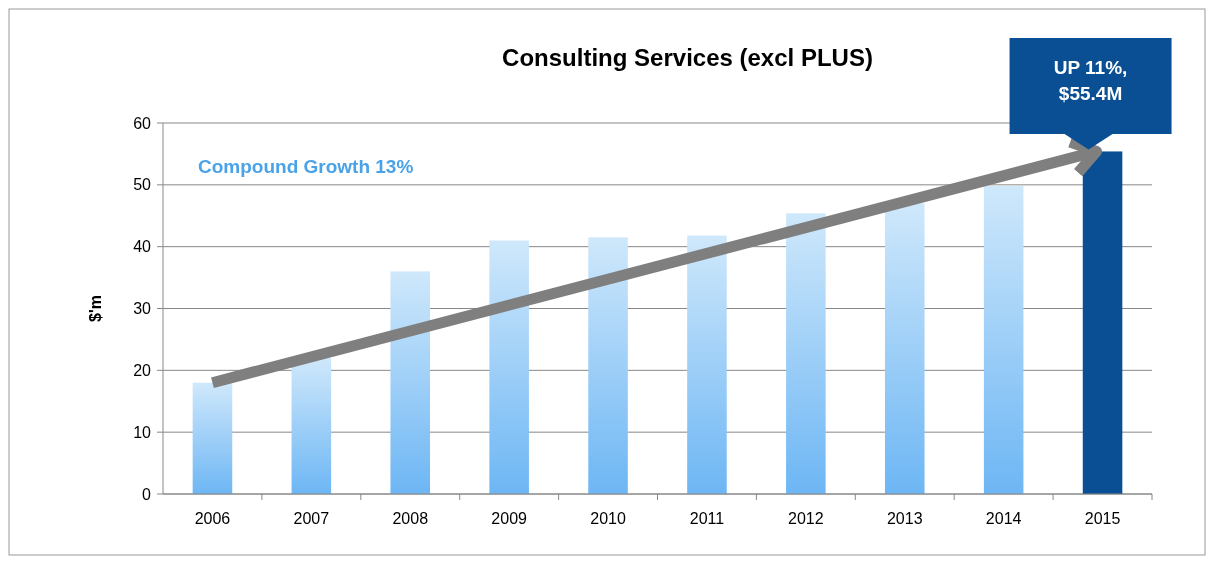 Image resolution: width=1222 pixels, height=564 pixels. I want to click on x-tick-label: 2013, so click(904, 518).